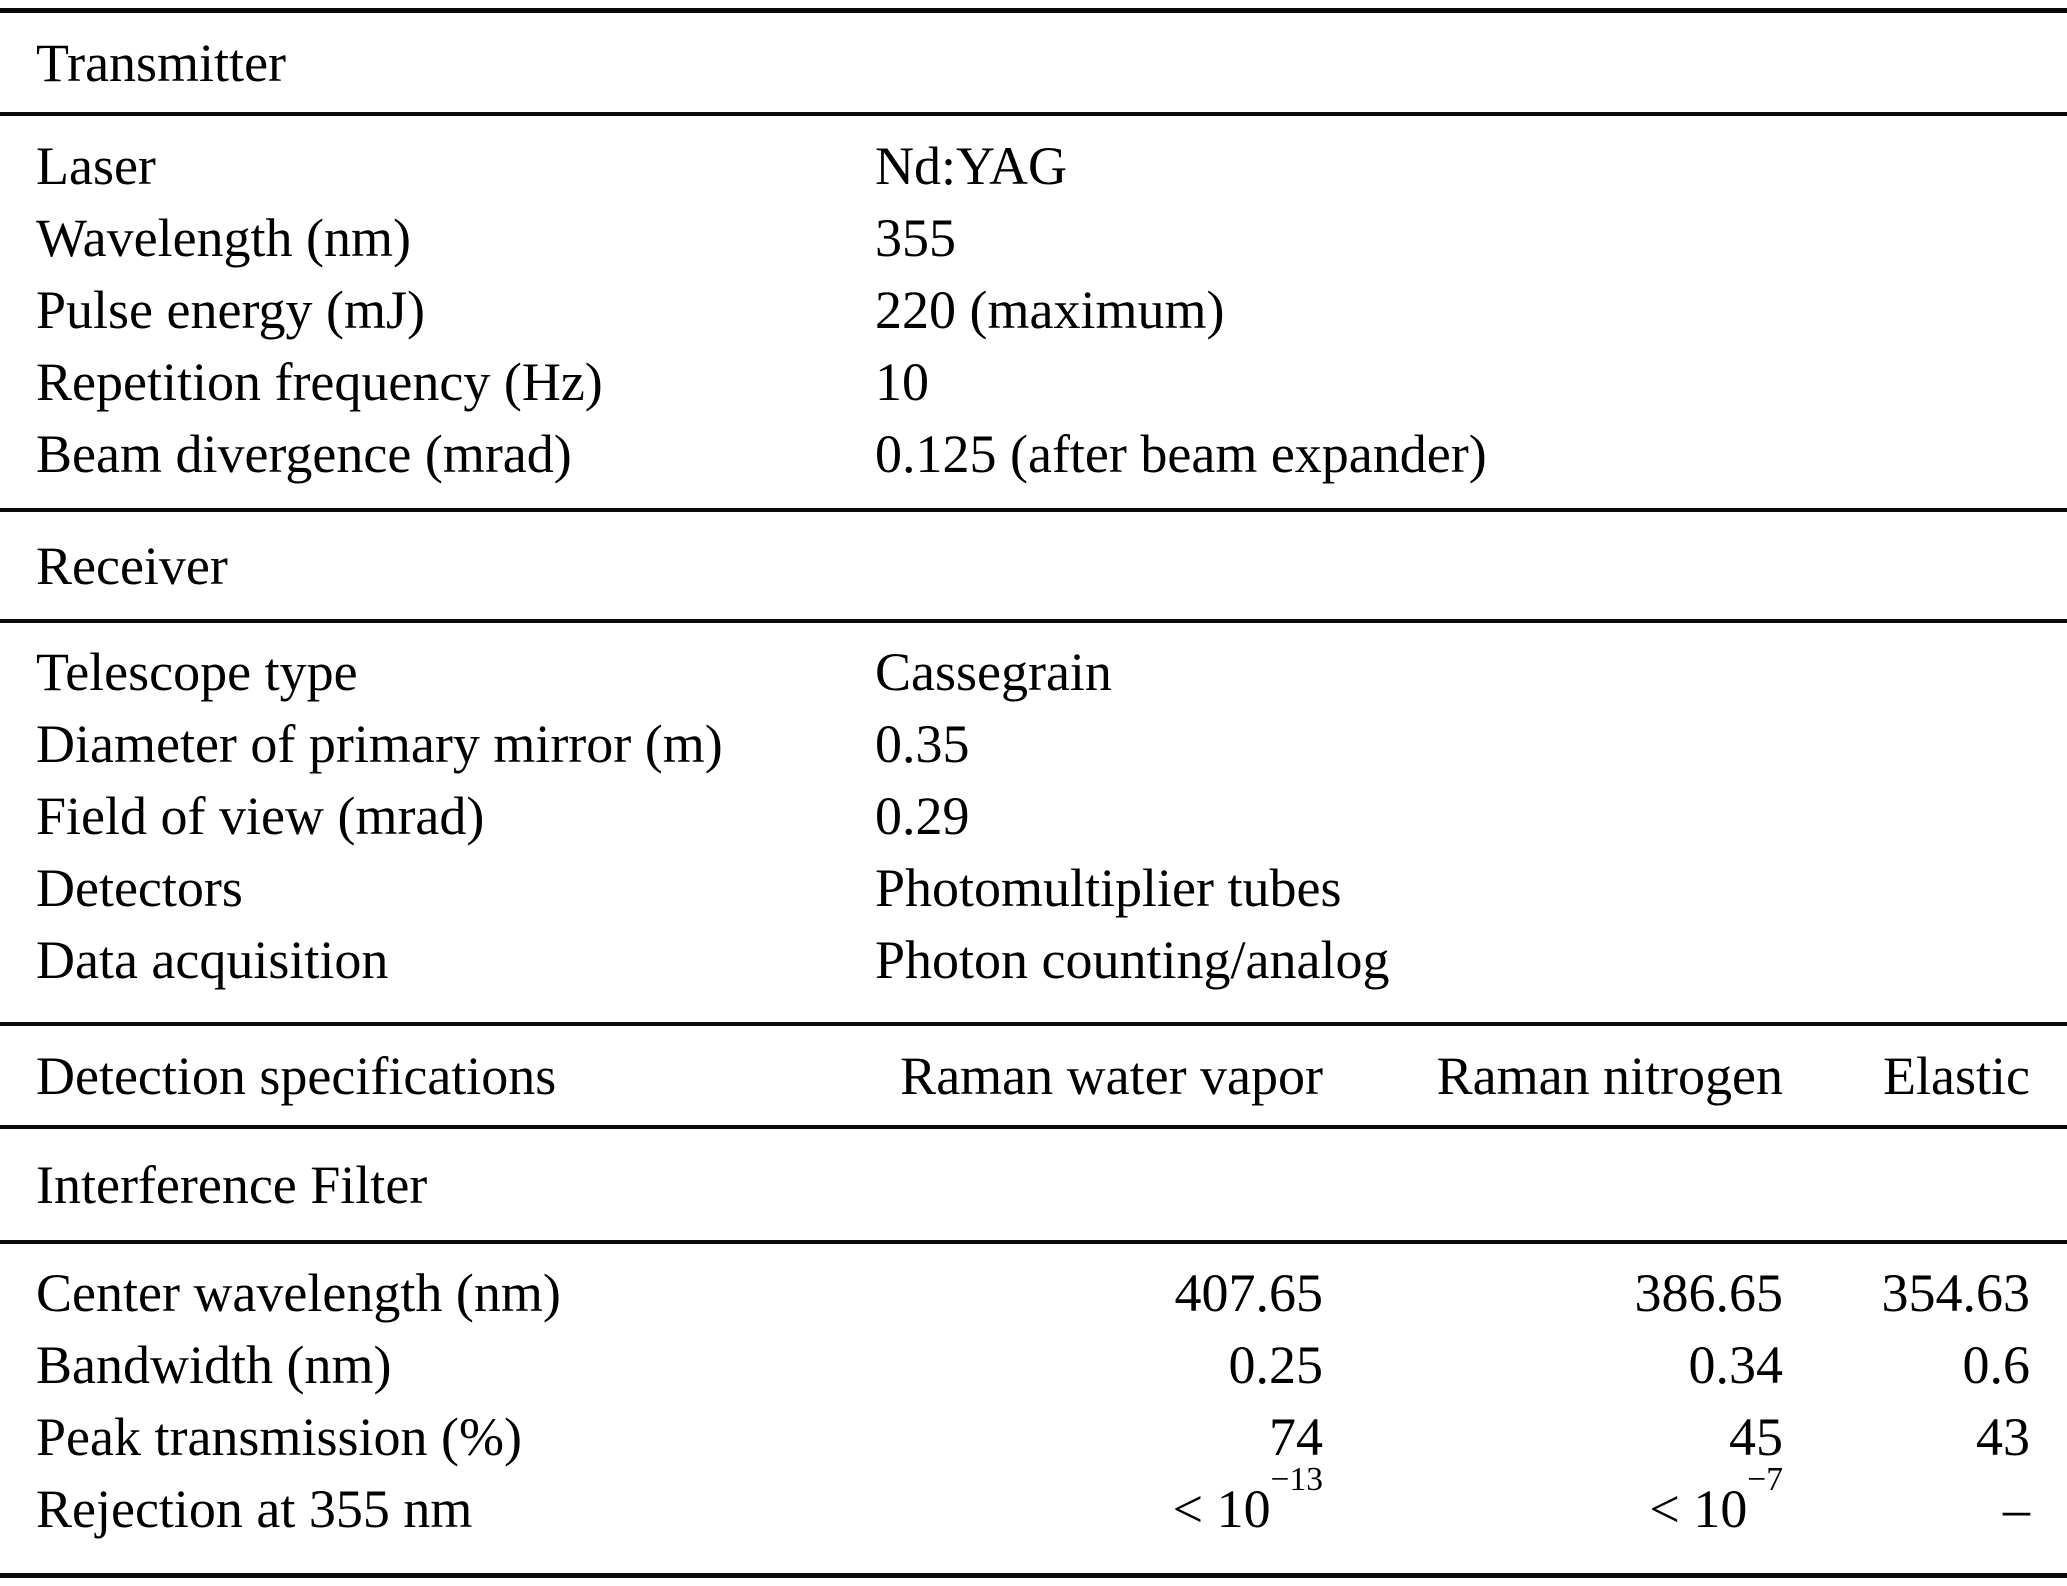 The width and height of the screenshot is (2067, 1586). I want to click on section-header-transmitter: Transmitter, so click(1033, 62).